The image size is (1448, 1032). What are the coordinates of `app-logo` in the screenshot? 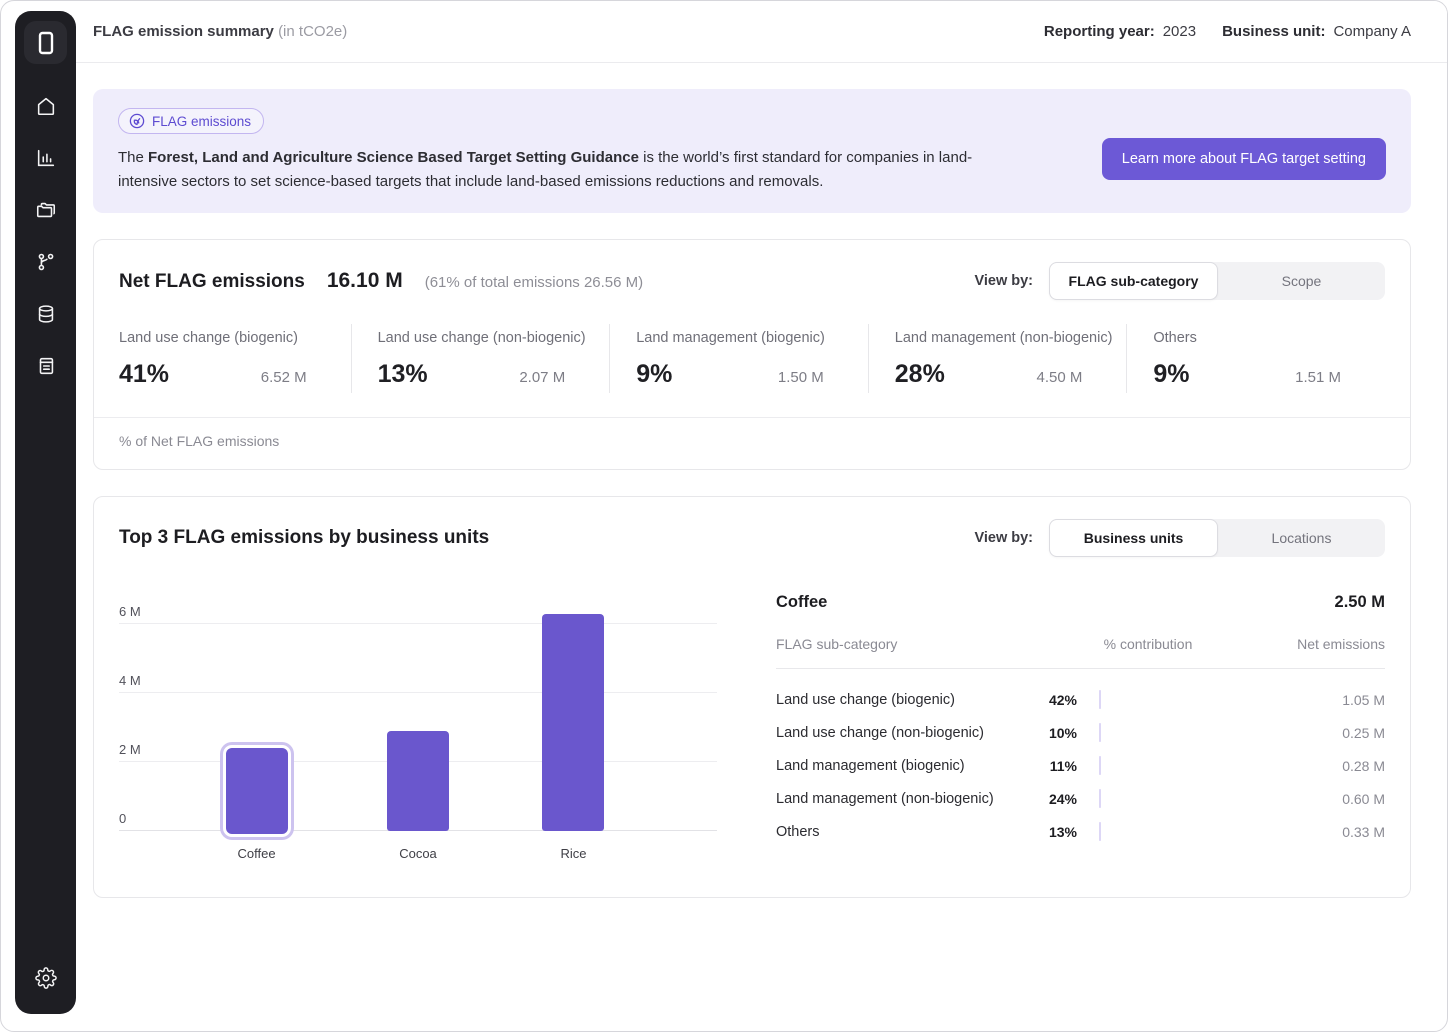 It's located at (45, 42).